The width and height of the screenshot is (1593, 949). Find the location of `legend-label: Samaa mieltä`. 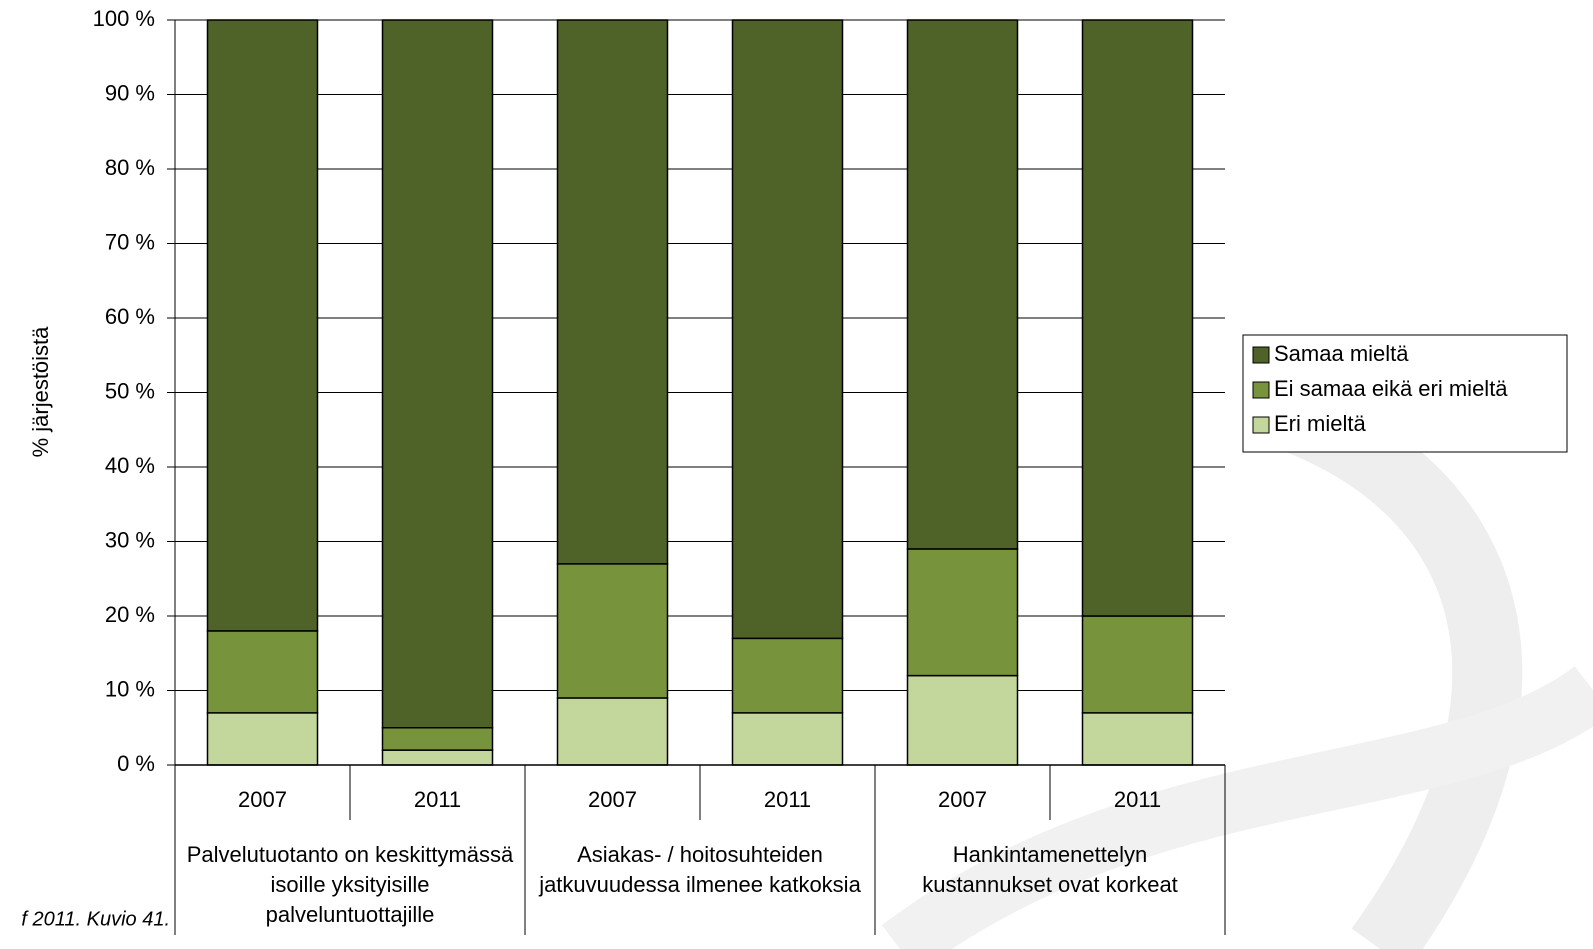

legend-label: Samaa mieltä is located at coordinates (1341, 353).